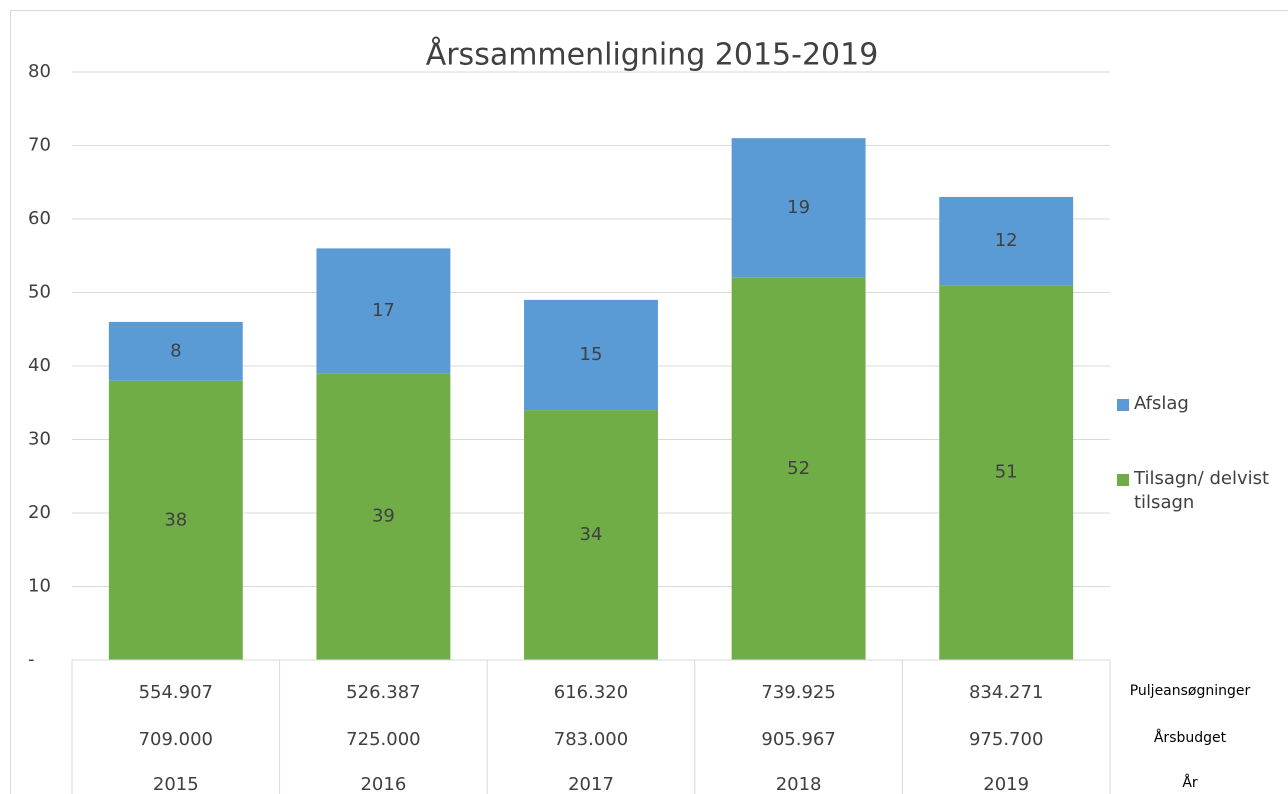 This screenshot has width=1288, height=794. Describe the element at coordinates (1006, 692) in the screenshot. I see `table-cell: 834.271` at that location.